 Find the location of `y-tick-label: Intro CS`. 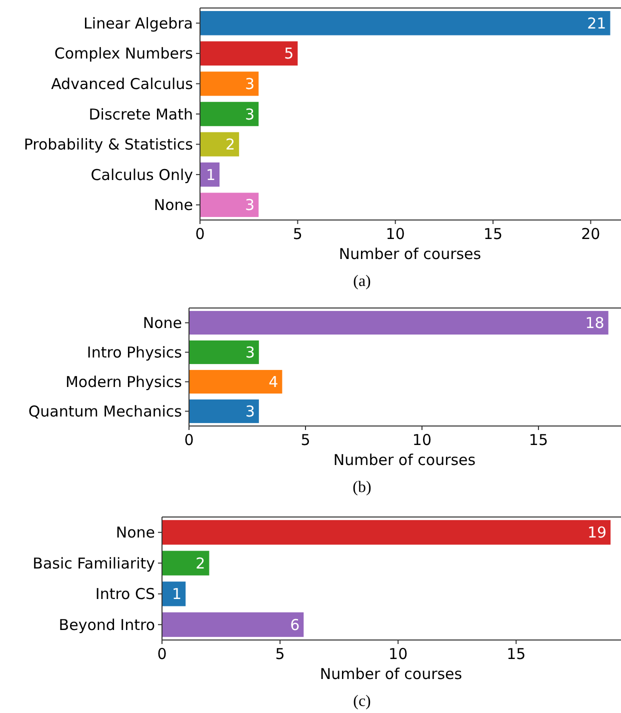

y-tick-label: Intro CS is located at coordinates (125, 594).